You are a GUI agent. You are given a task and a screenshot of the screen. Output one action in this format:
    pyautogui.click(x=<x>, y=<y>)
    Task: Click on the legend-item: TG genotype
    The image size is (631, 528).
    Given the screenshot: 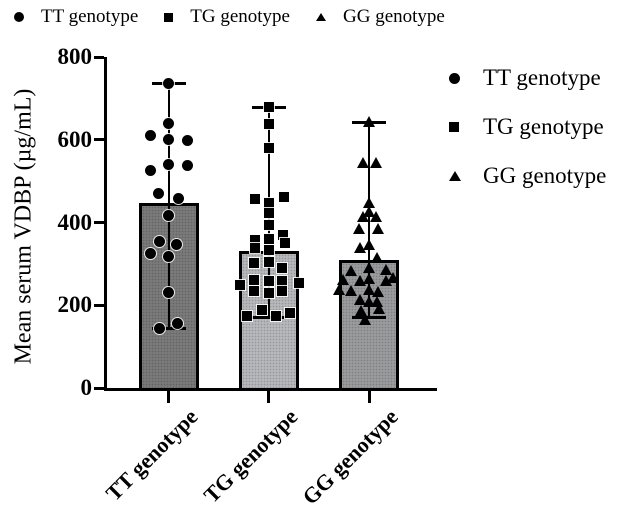 What is the action you would take?
    pyautogui.click(x=527, y=127)
    